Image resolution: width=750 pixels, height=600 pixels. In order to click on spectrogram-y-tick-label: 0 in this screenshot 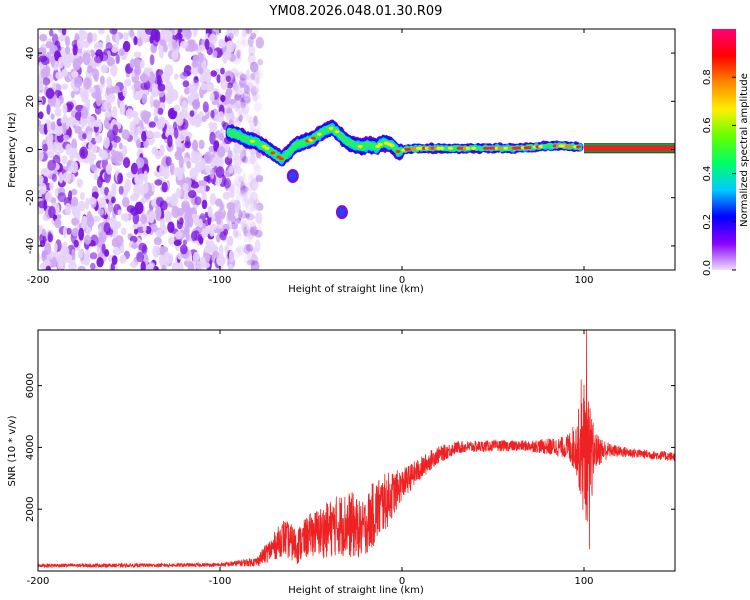, I will do `click(30, 149)`.